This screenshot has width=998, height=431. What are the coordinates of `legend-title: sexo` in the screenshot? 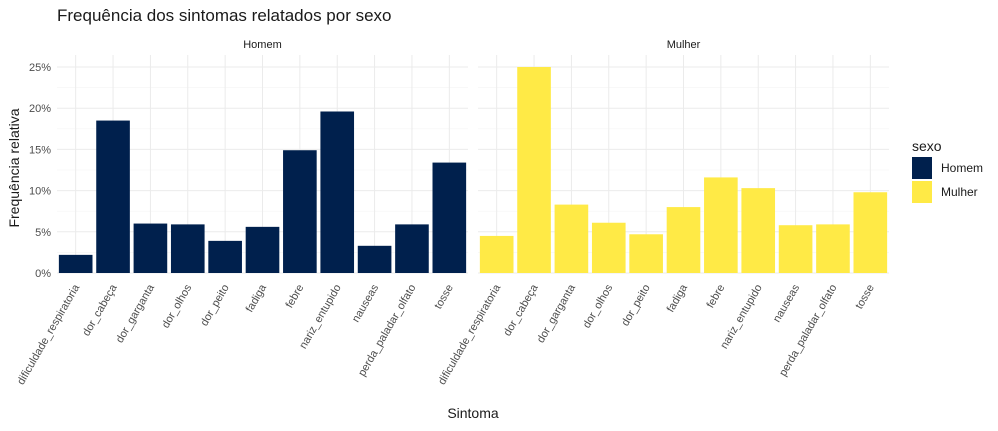 It's located at (927, 146).